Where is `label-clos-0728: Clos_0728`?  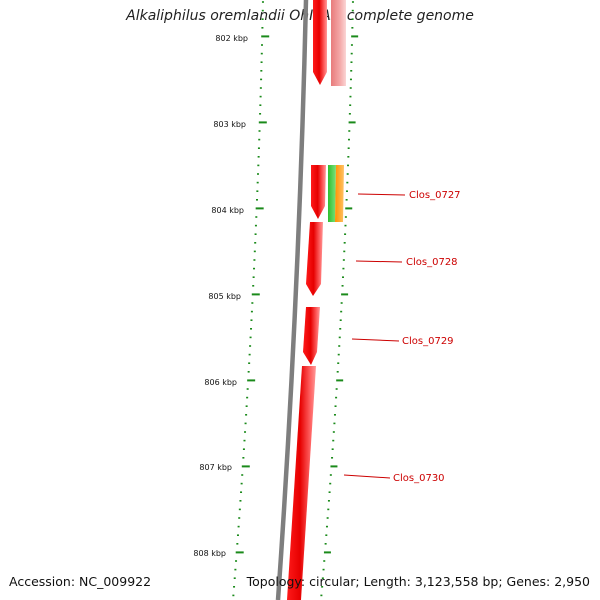
label-clos-0728: Clos_0728 is located at coordinates (432, 262).